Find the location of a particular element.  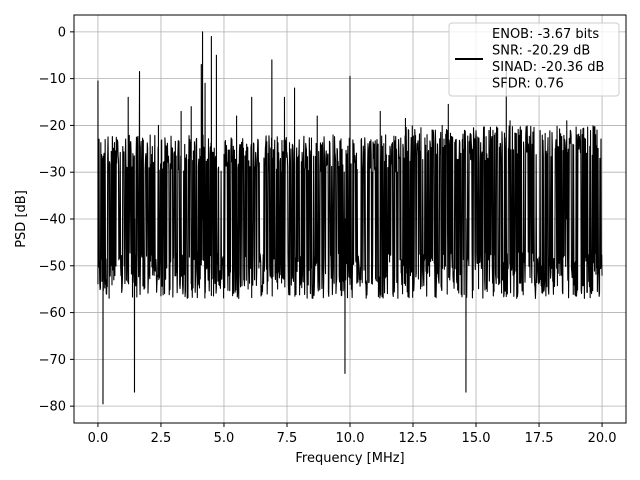

legend-line-enob: ENOB: -3.67 bits is located at coordinates (545, 34).